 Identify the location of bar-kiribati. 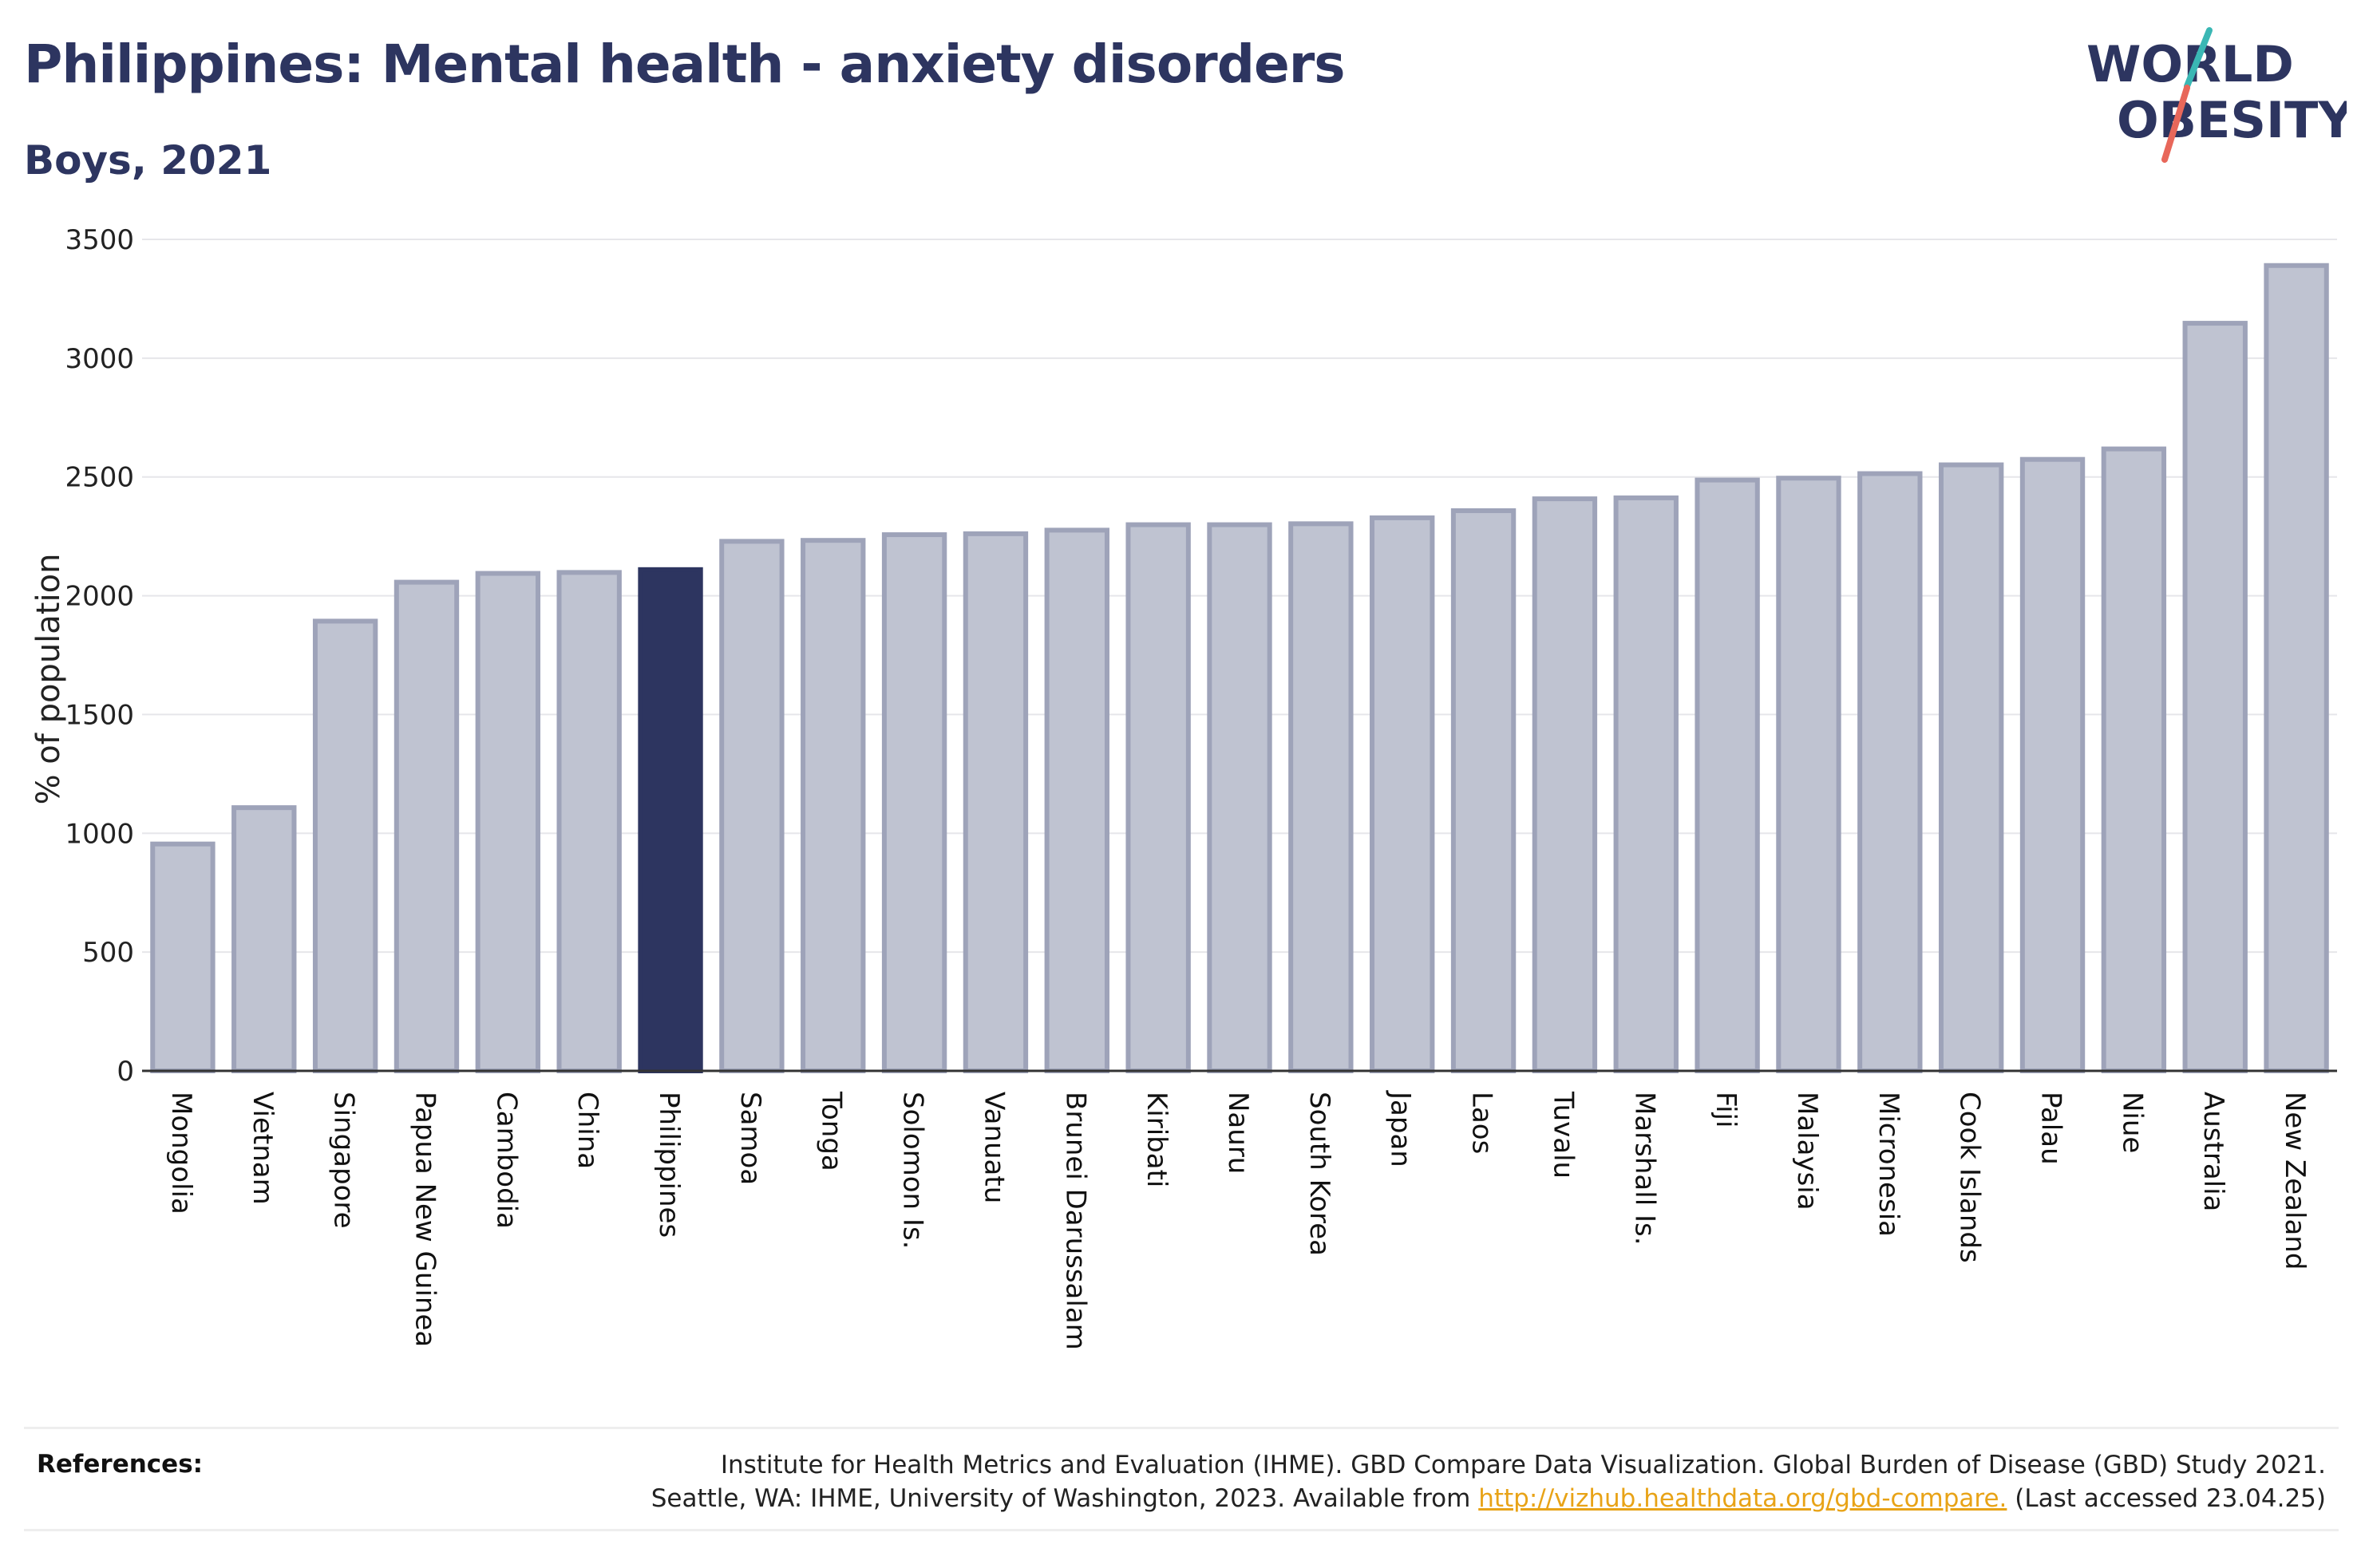
(1158, 797).